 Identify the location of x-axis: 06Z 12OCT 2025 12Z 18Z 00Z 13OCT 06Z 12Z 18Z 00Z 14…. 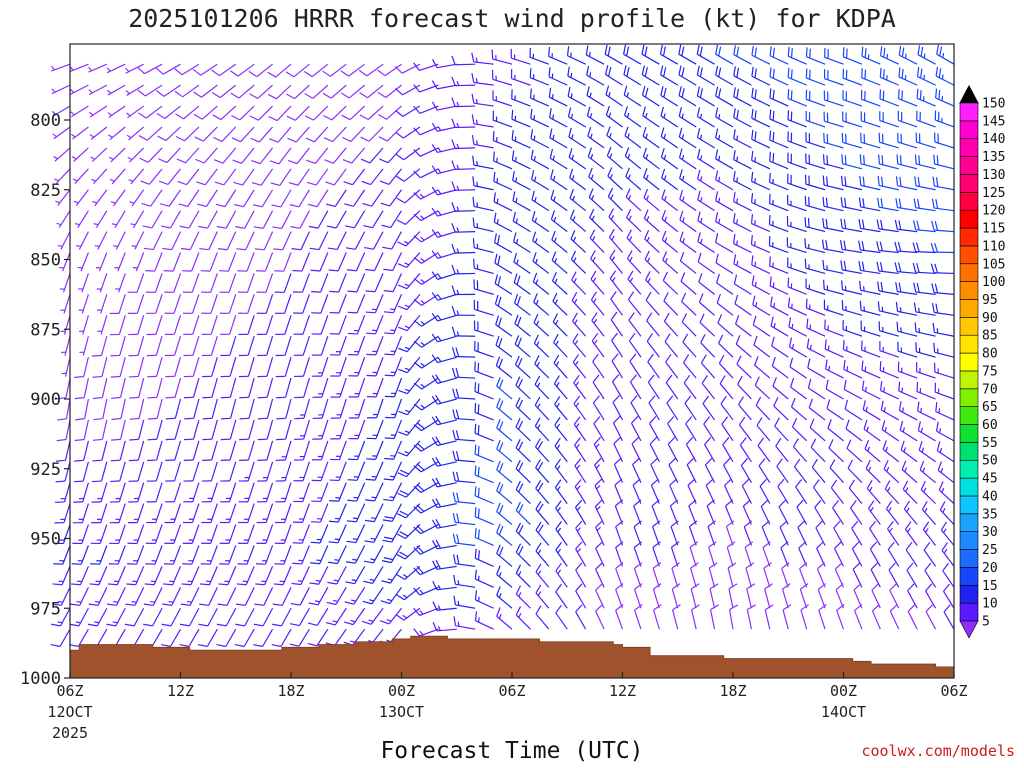
(507, 707).